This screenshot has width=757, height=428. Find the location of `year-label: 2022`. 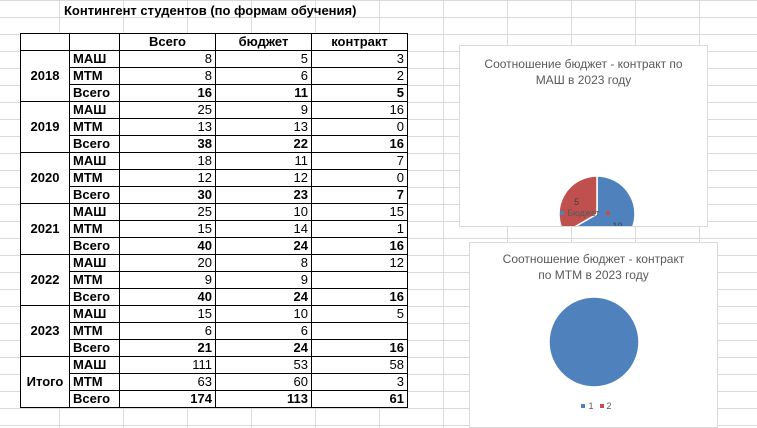

year-label: 2022 is located at coordinates (45, 280).